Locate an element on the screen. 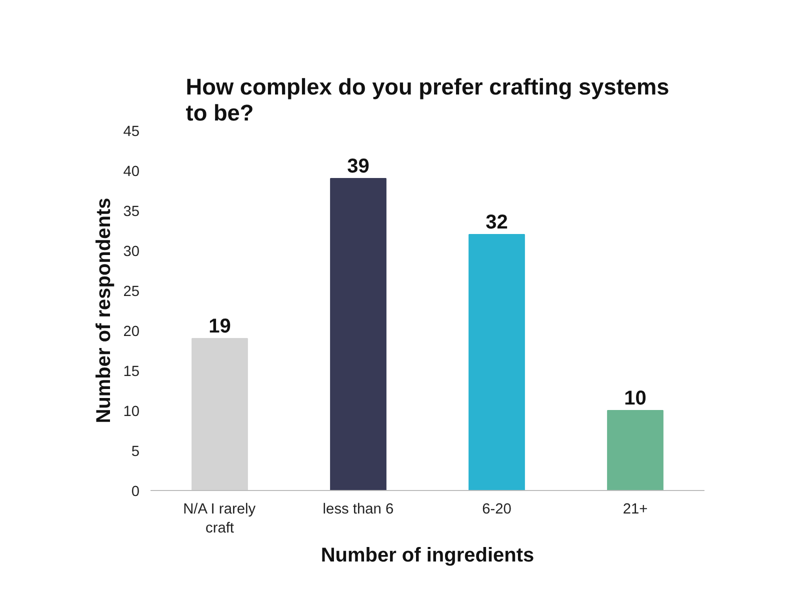  x-axis-title: Number of ingredients is located at coordinates (427, 555).